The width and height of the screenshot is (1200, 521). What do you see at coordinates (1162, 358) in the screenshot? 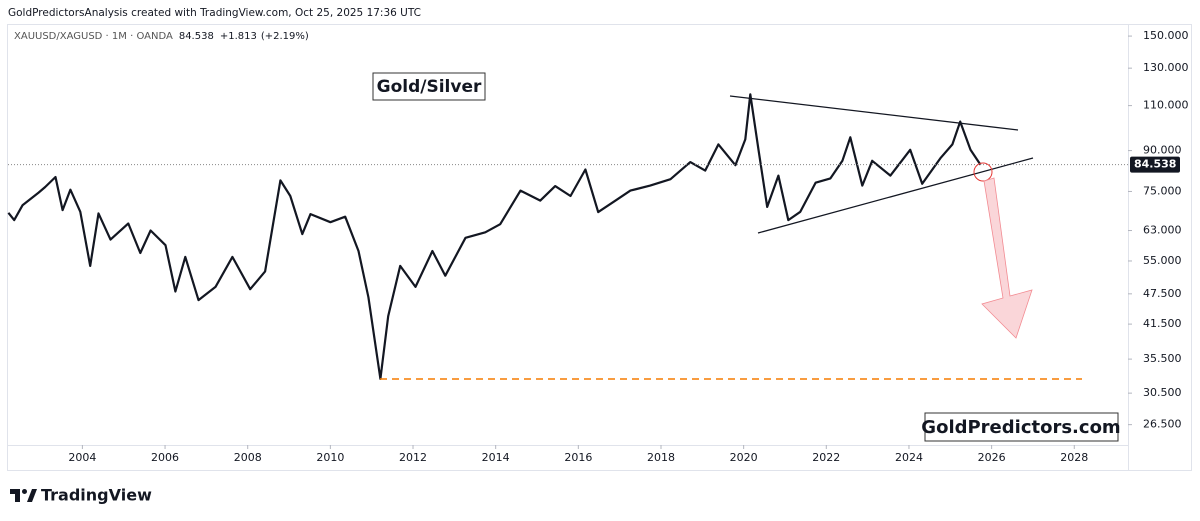
I see `y-tick-label: 35.500` at bounding box center [1162, 358].